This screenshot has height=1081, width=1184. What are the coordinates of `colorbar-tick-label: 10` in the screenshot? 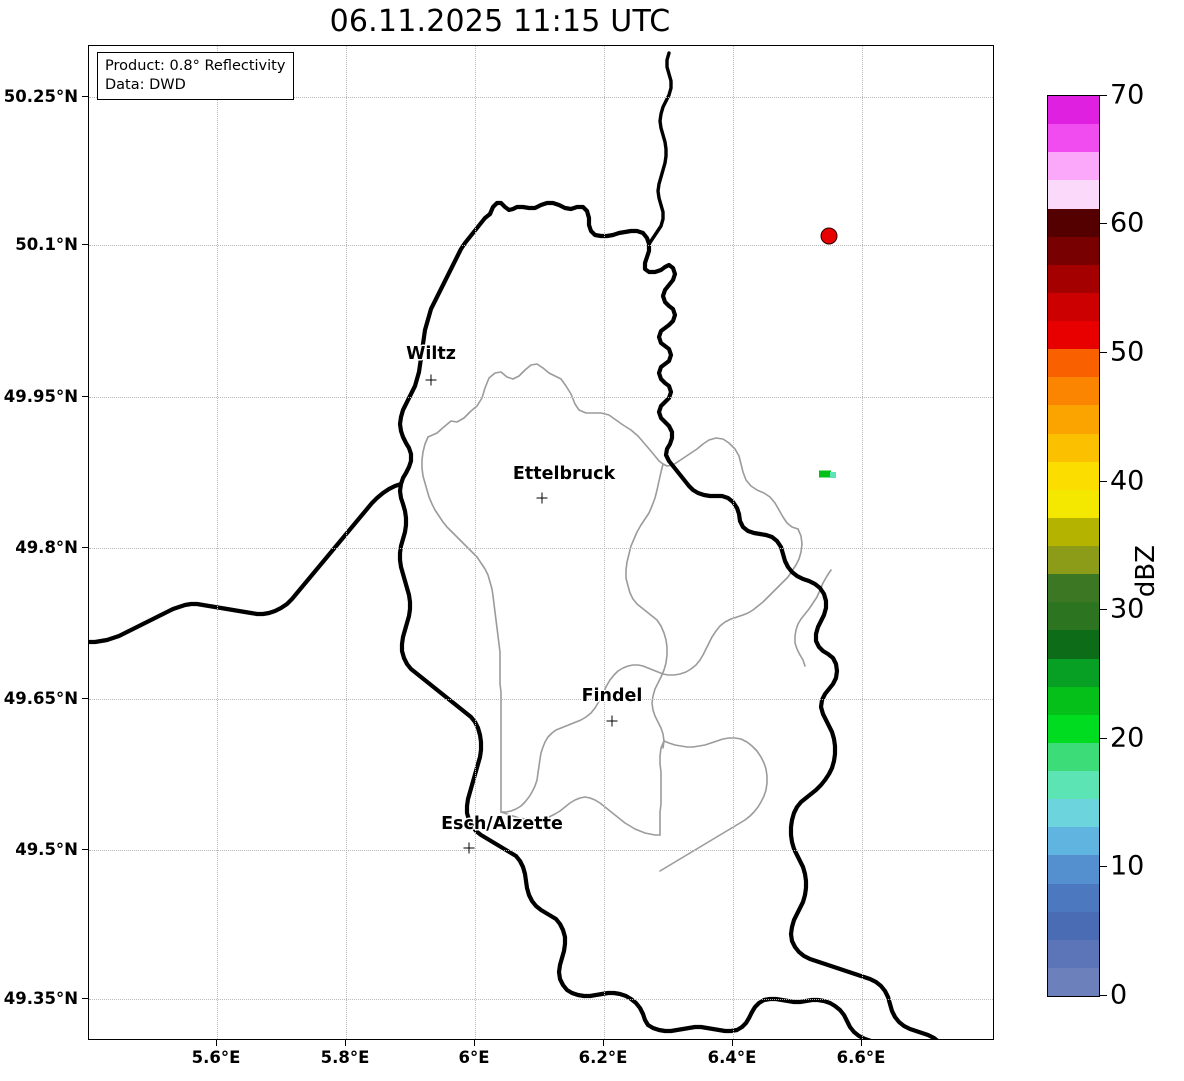 It's located at (1127, 866).